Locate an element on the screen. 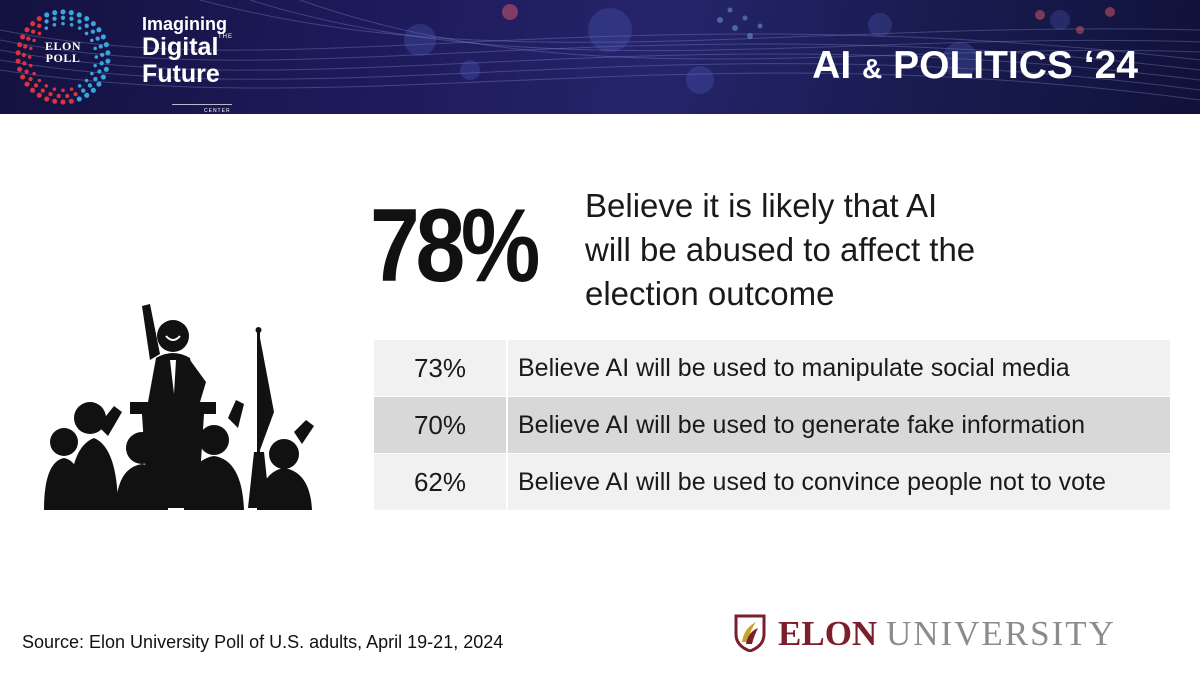 The width and height of the screenshot is (1200, 676). title-politics: POLITICS ‘24 is located at coordinates (1015, 65).